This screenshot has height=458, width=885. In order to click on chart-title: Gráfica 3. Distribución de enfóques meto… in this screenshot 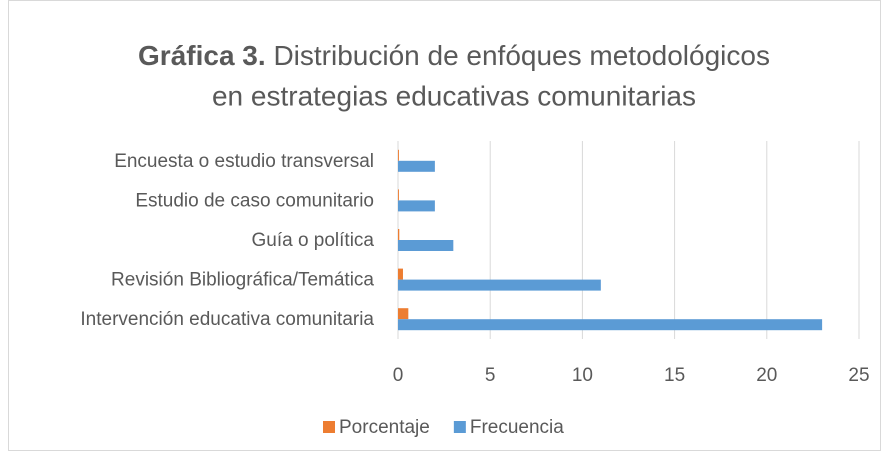, I will do `click(454, 55)`.